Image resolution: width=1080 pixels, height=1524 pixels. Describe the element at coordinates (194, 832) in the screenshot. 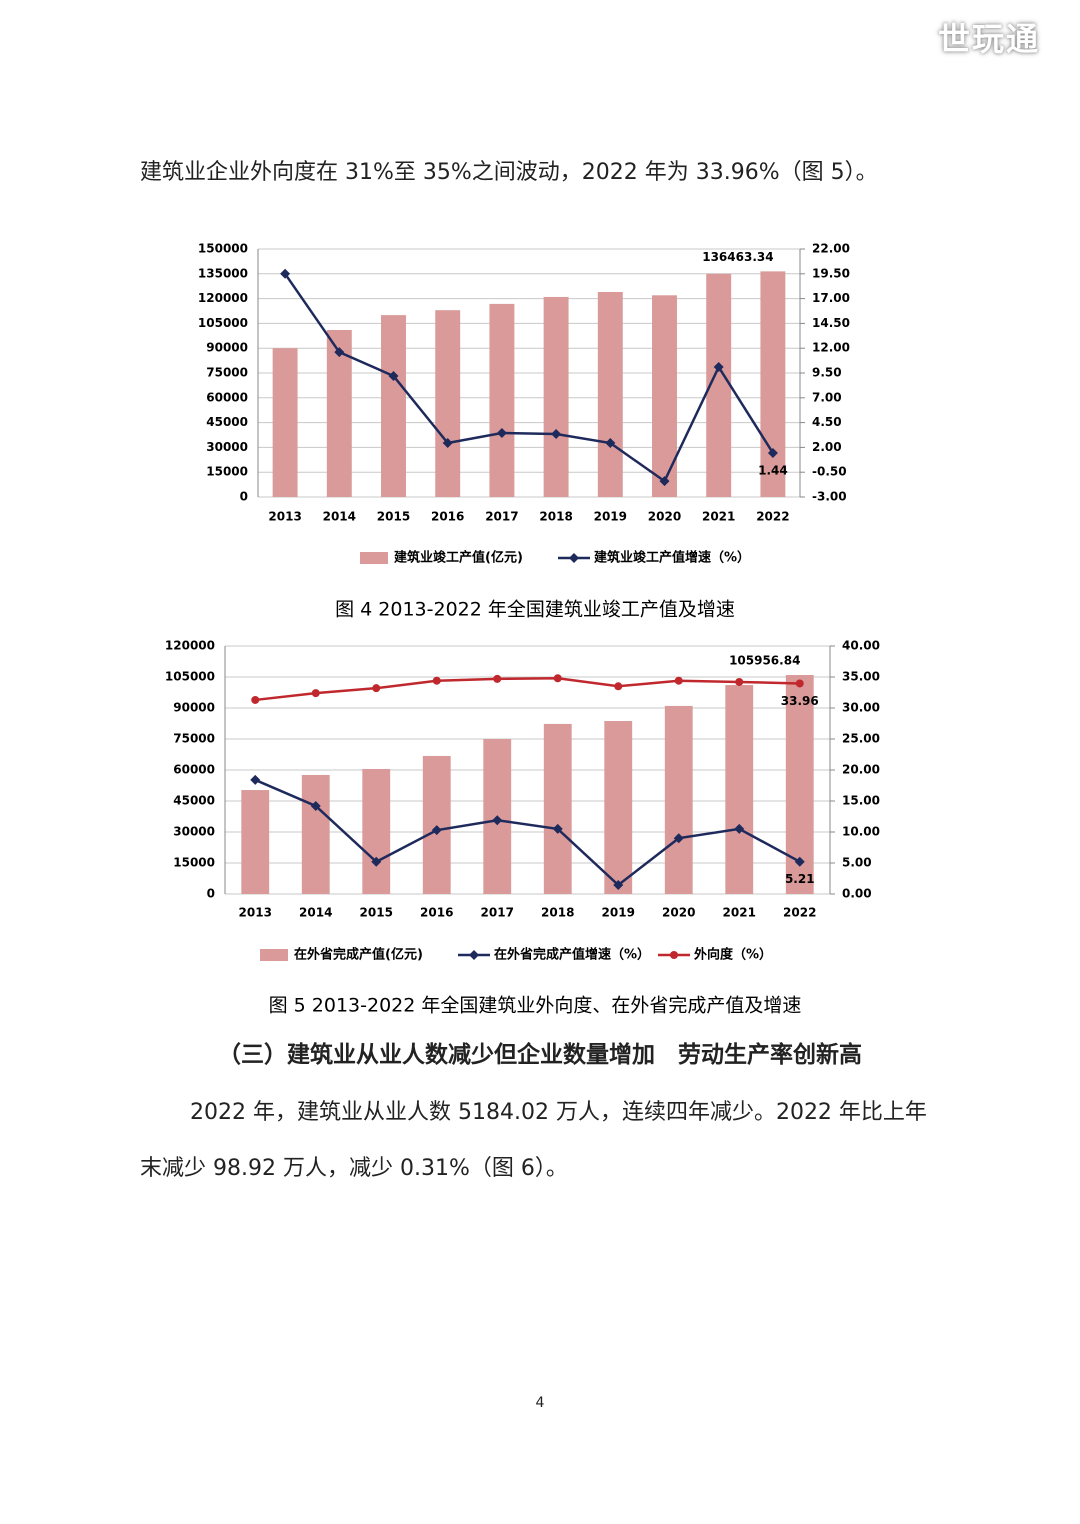

I see `y-tick-label: 30000` at that location.